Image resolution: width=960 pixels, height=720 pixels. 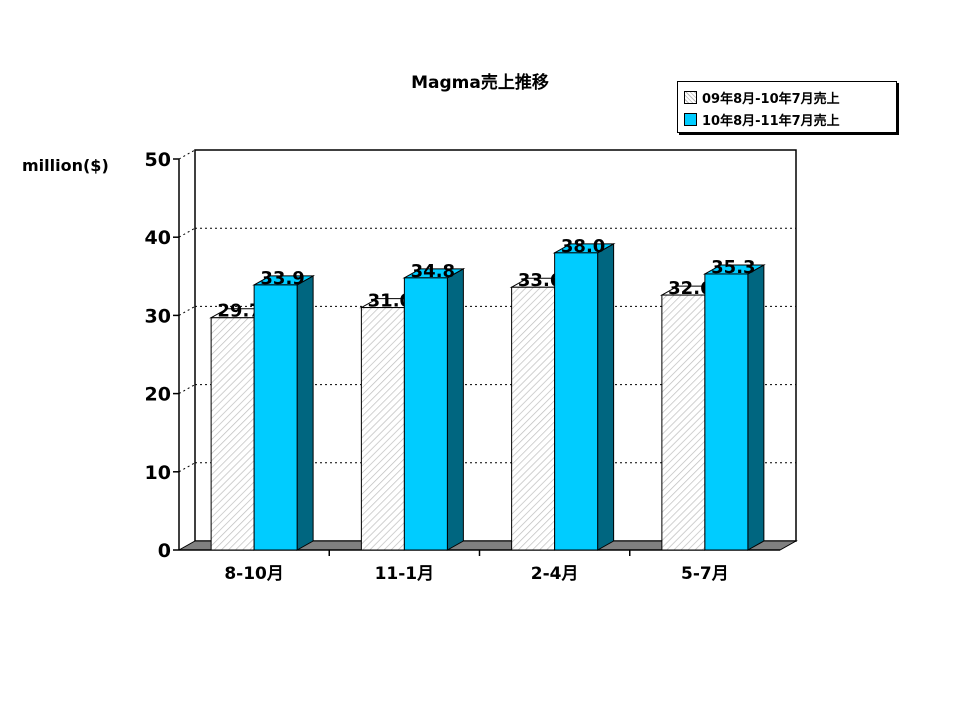 What do you see at coordinates (733, 267) in the screenshot?
I see `data-label-s2-4: 35.3` at bounding box center [733, 267].